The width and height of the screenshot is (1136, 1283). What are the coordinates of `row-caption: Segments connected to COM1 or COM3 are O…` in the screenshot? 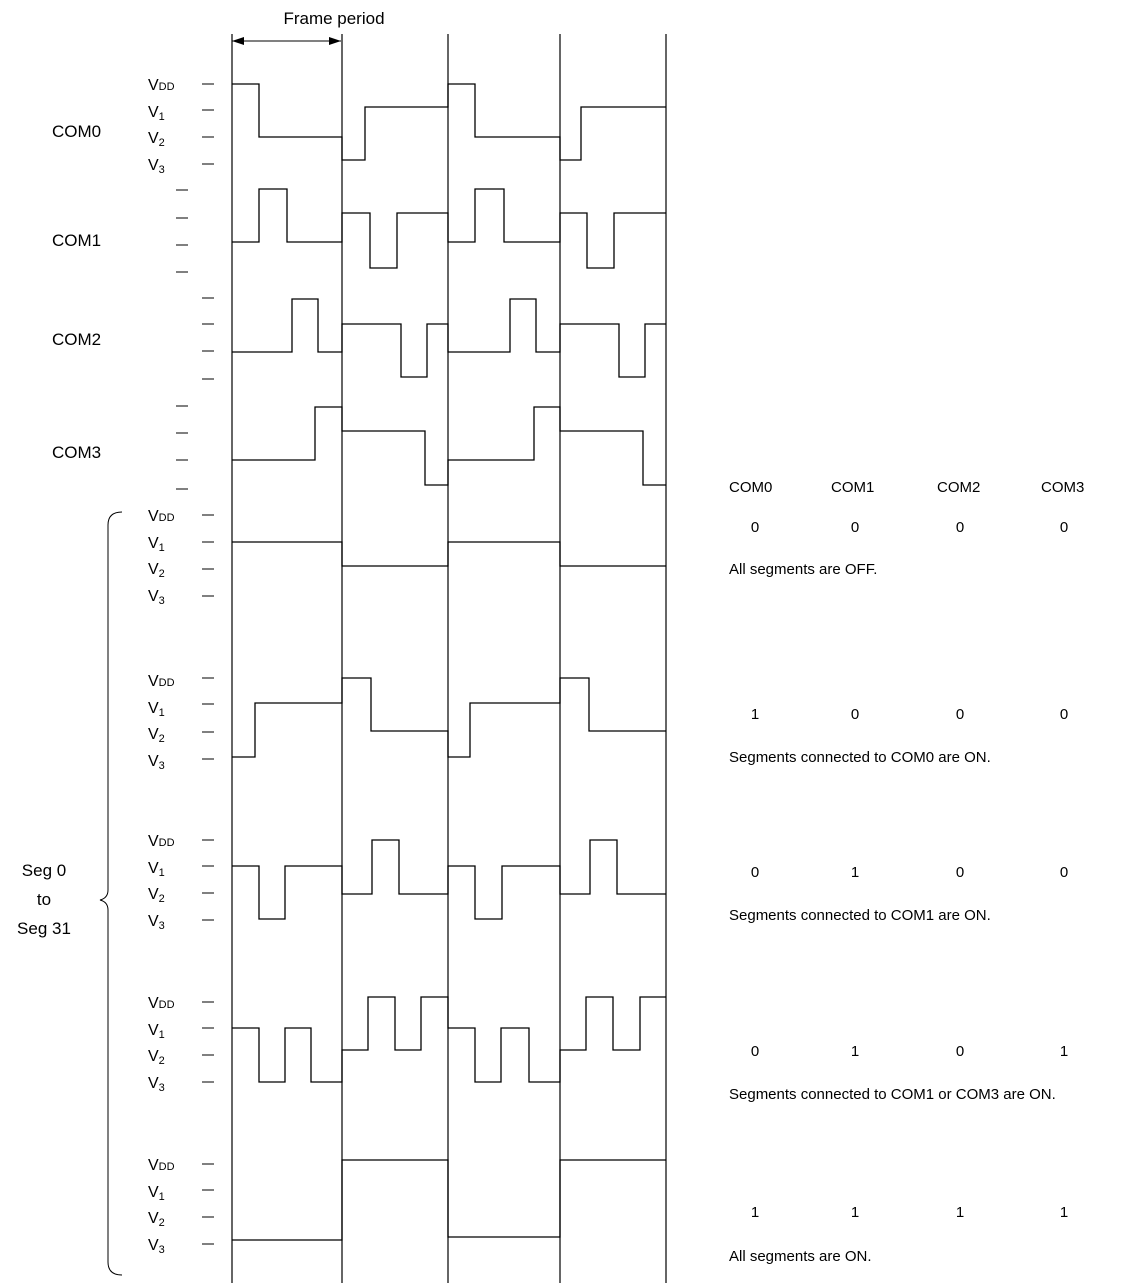 It's located at (892, 1094).